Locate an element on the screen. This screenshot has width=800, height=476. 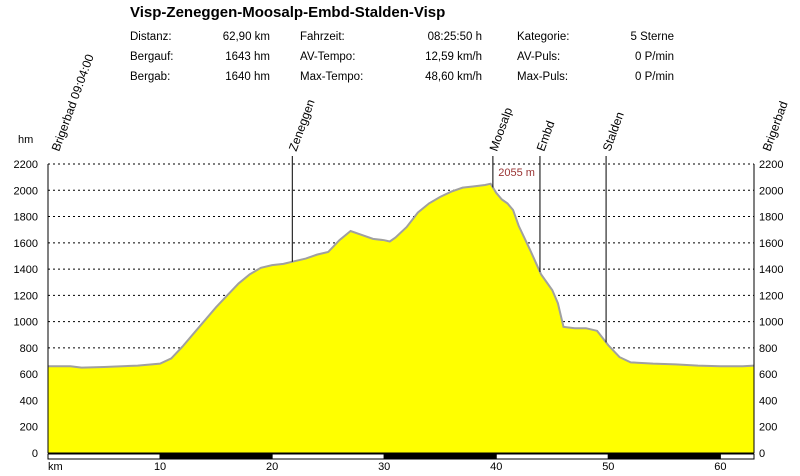
stat-value-max-puls: 0 P/min is located at coordinates (654, 77).